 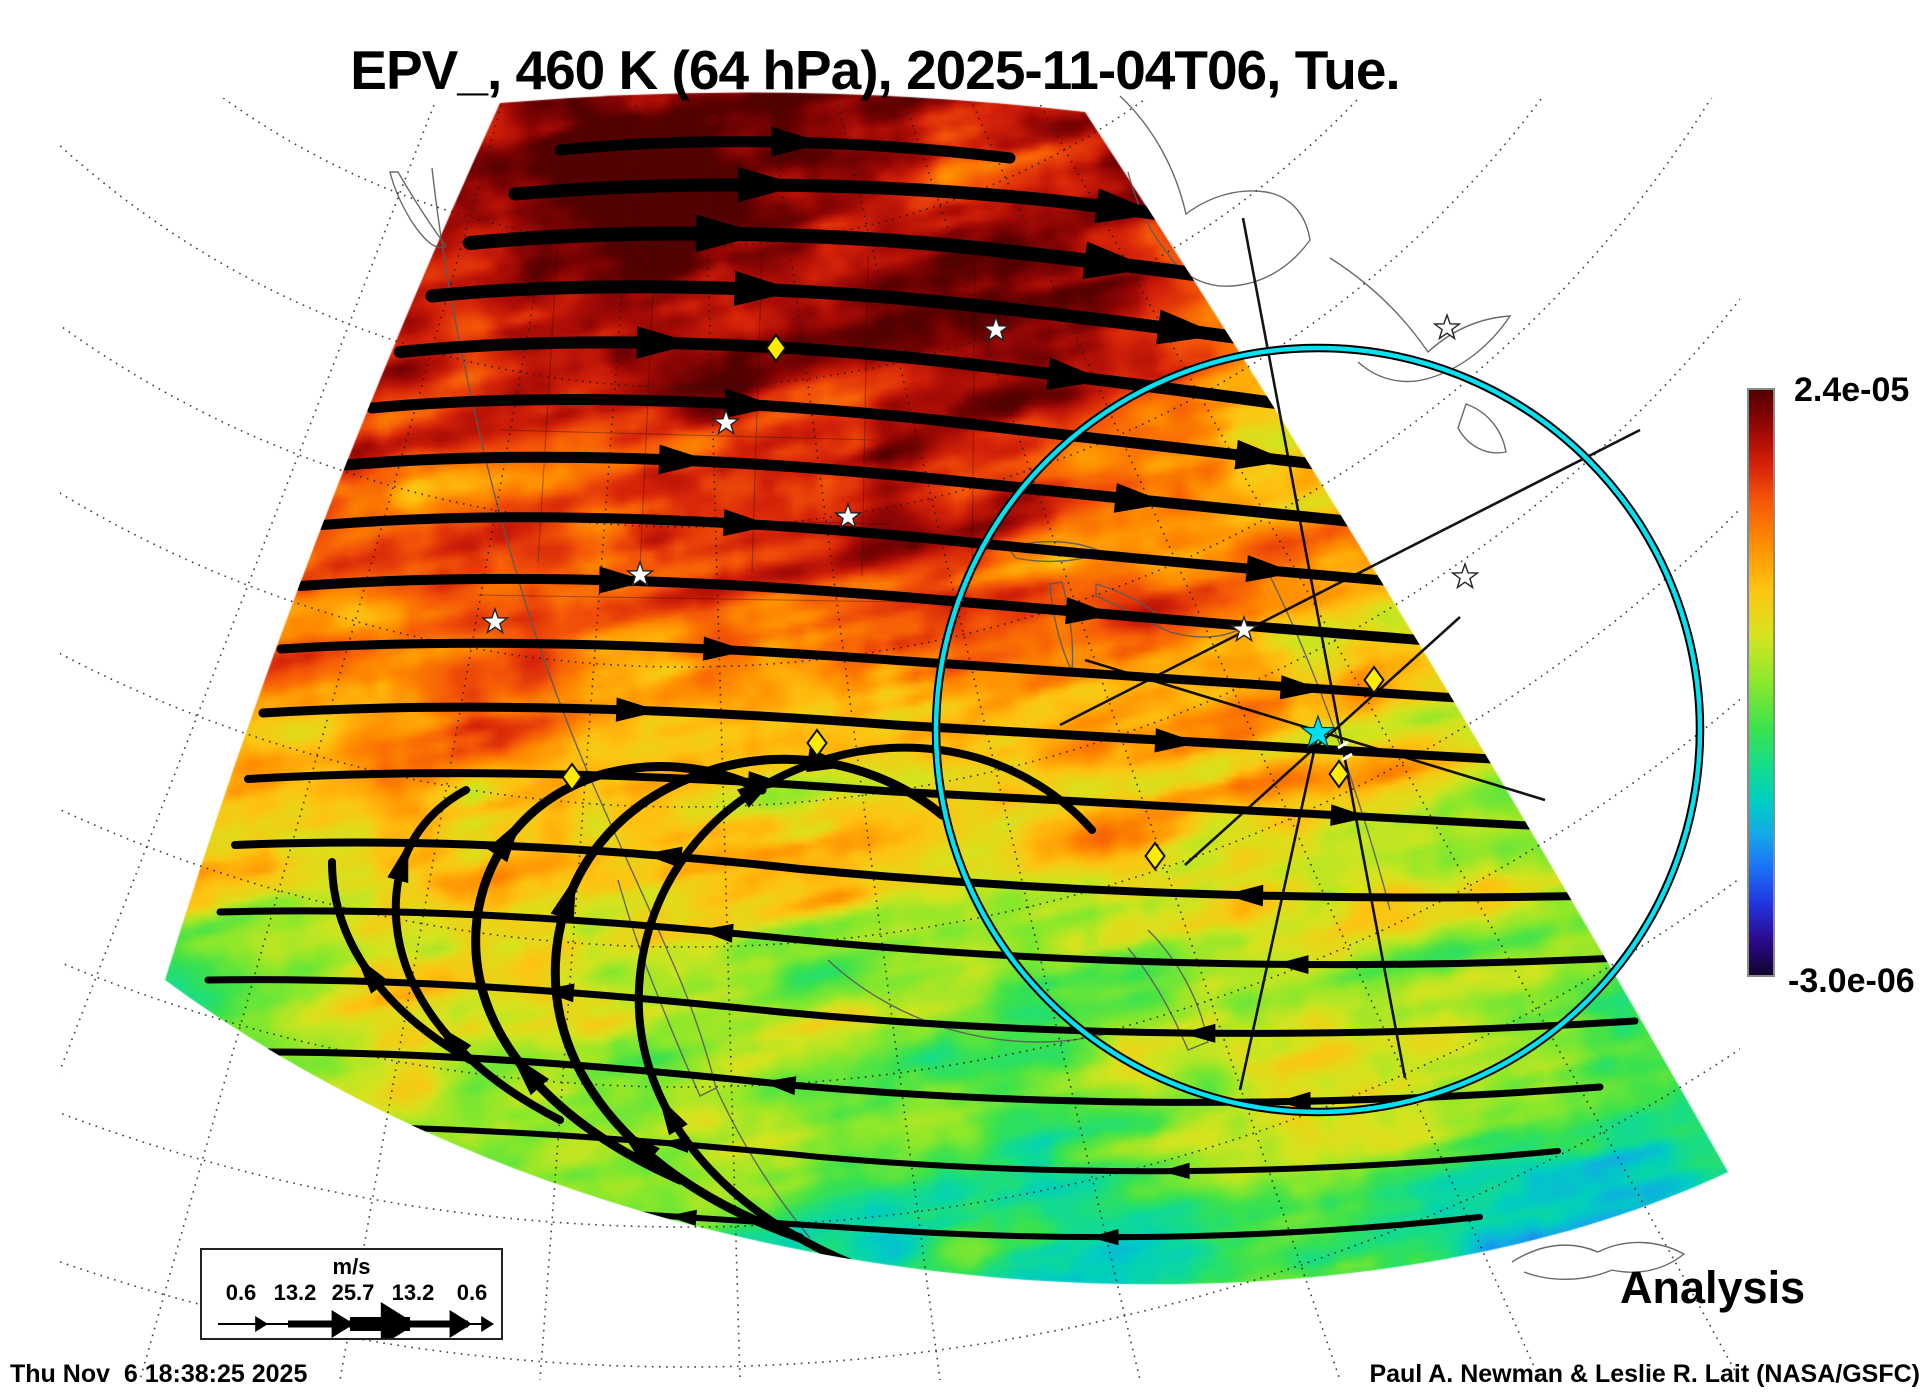 I want to click on wind-speed-value: 25.7, so click(x=353, y=1292).